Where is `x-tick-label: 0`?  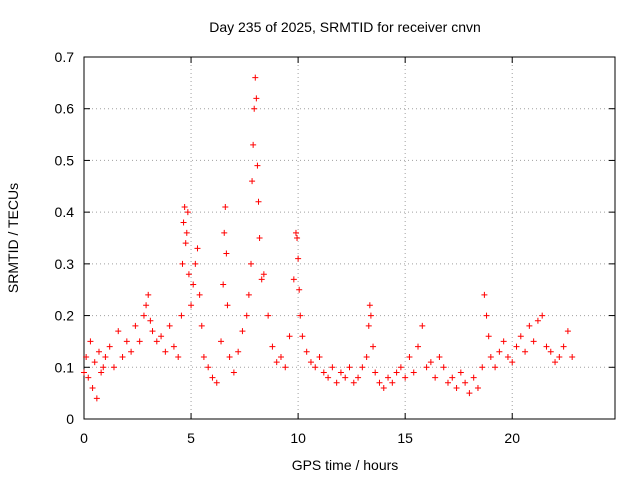
x-tick-label: 0 is located at coordinates (84, 438).